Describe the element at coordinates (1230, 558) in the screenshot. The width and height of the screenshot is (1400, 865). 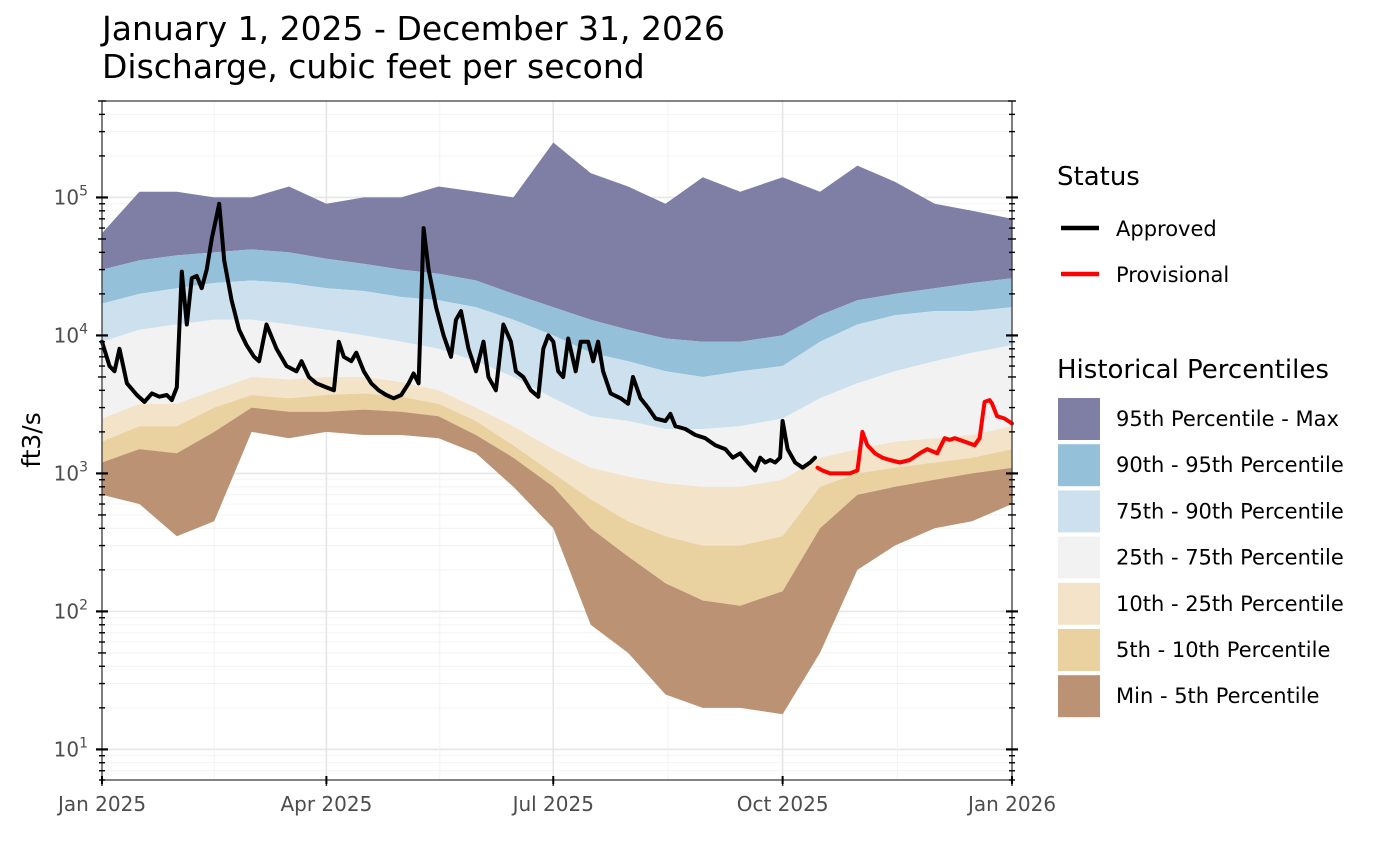
I see `legend-percentile-label: 25th - 75th Percentile` at that location.